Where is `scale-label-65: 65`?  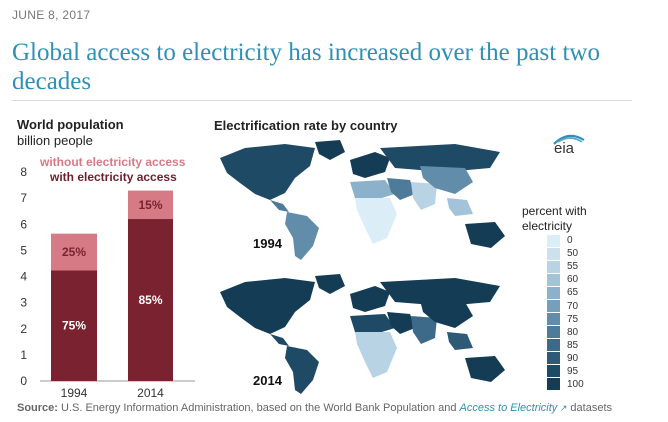 scale-label-65: 65 is located at coordinates (573, 293).